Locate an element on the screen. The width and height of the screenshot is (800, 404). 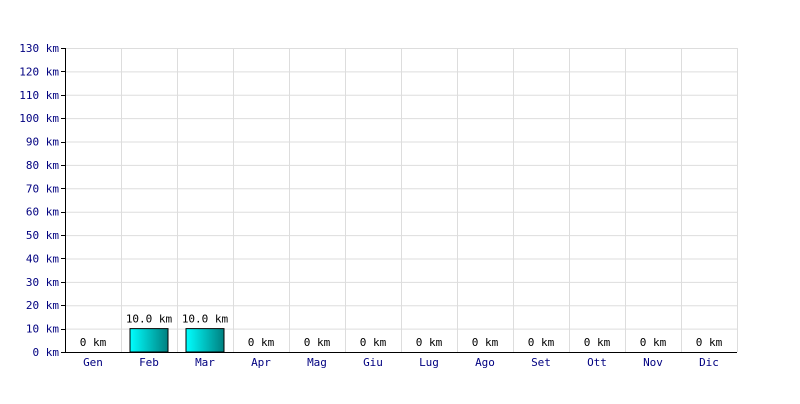
y-tick-label: 20 km is located at coordinates (42, 305).